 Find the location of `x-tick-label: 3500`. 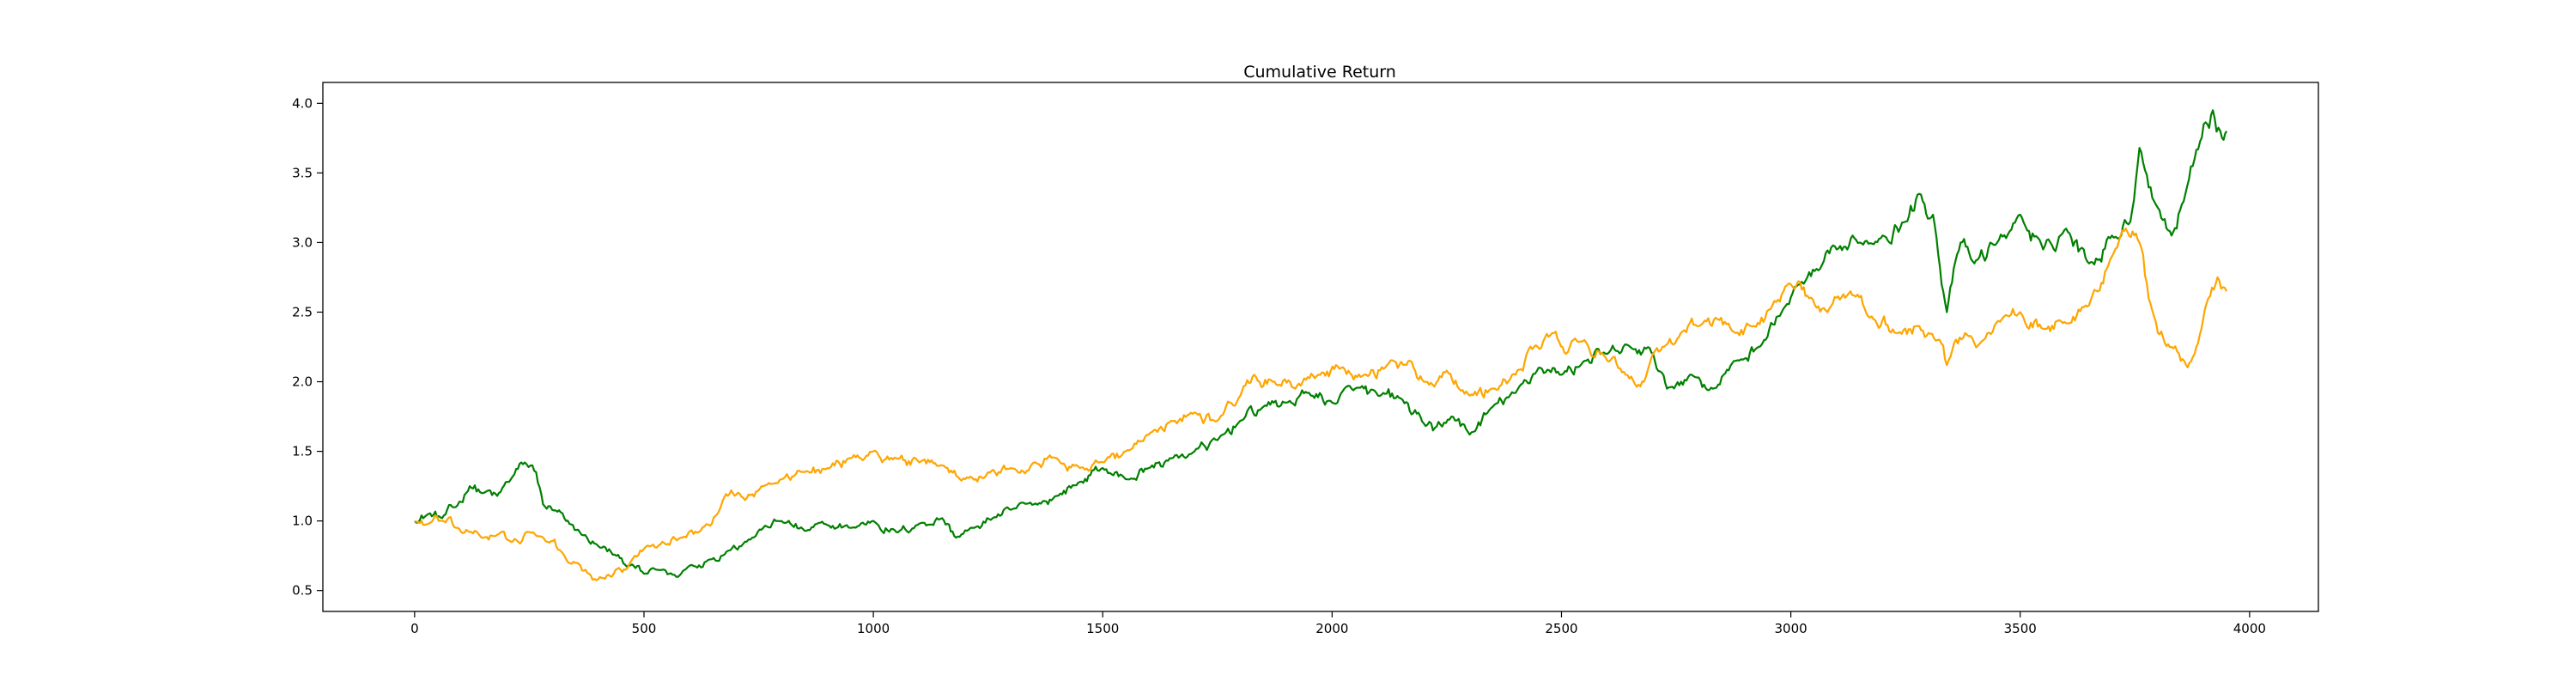

x-tick-label: 3500 is located at coordinates (2020, 628).